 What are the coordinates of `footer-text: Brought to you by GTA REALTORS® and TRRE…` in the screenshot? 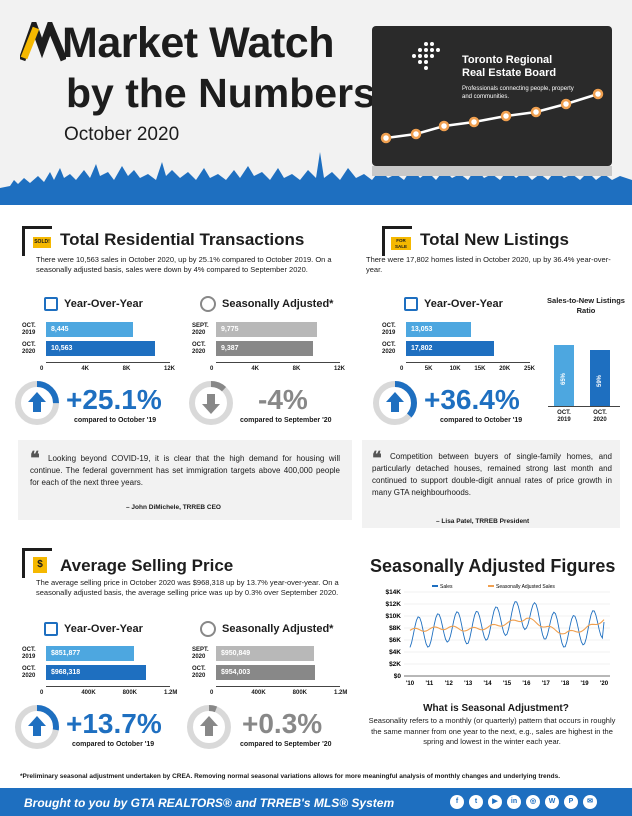 It's located at (209, 803).